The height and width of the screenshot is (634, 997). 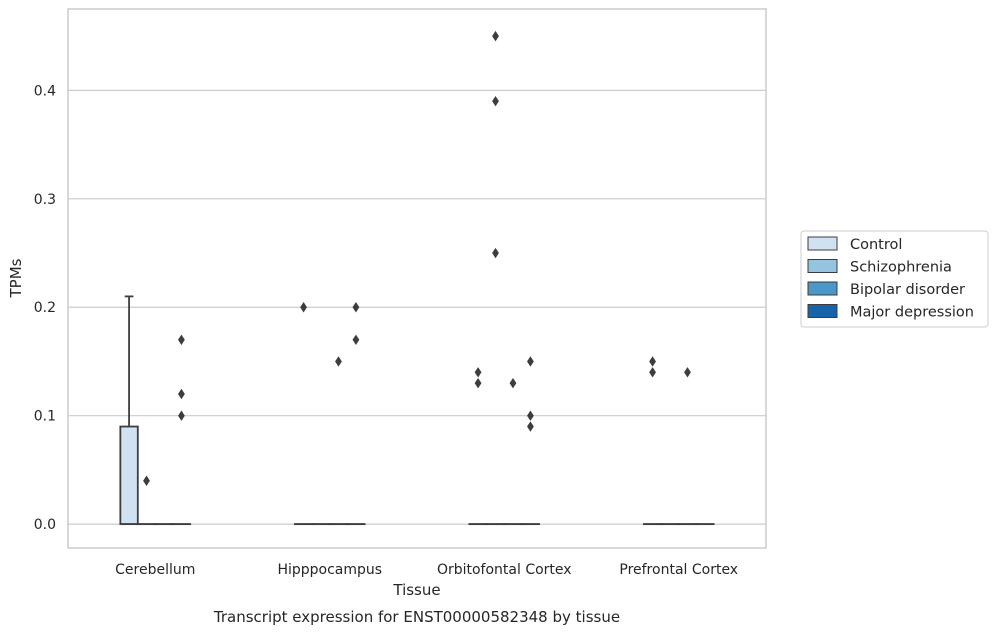 What do you see at coordinates (155, 570) in the screenshot?
I see `x-tick-label: Cerebellum` at bounding box center [155, 570].